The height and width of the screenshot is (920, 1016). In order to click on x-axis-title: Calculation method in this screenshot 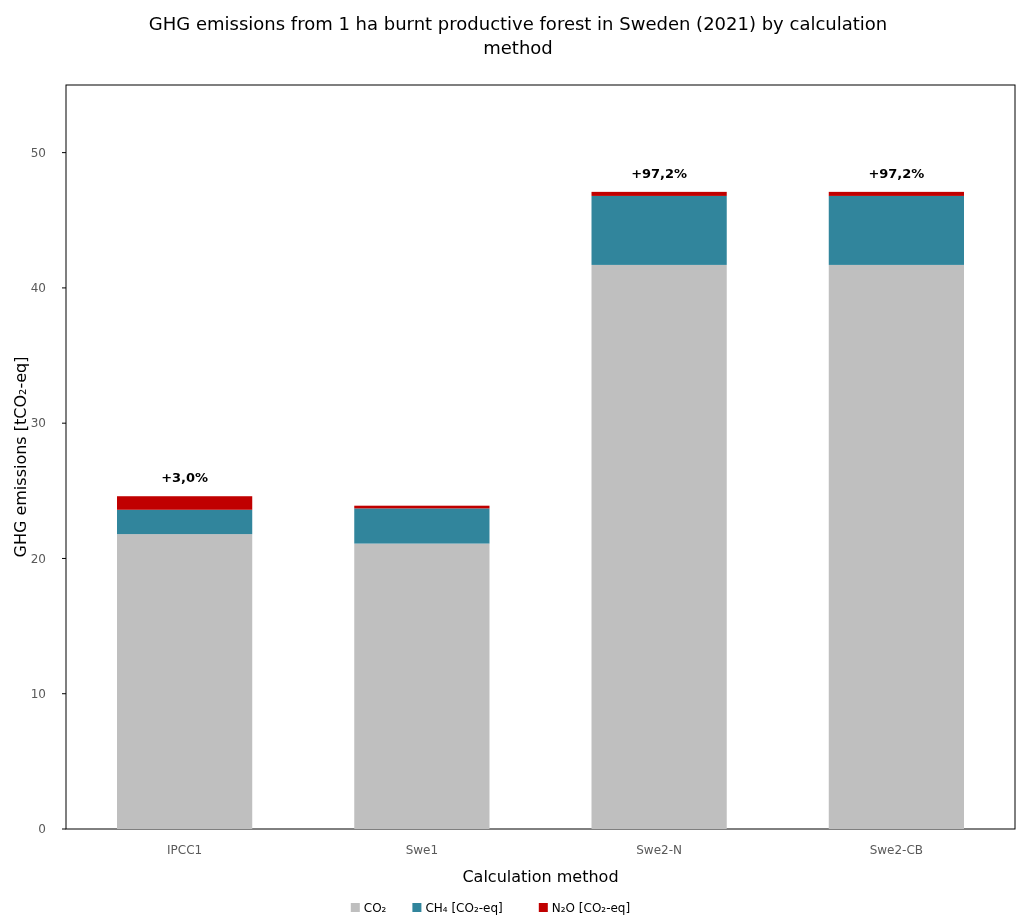, I will do `click(540, 876)`.